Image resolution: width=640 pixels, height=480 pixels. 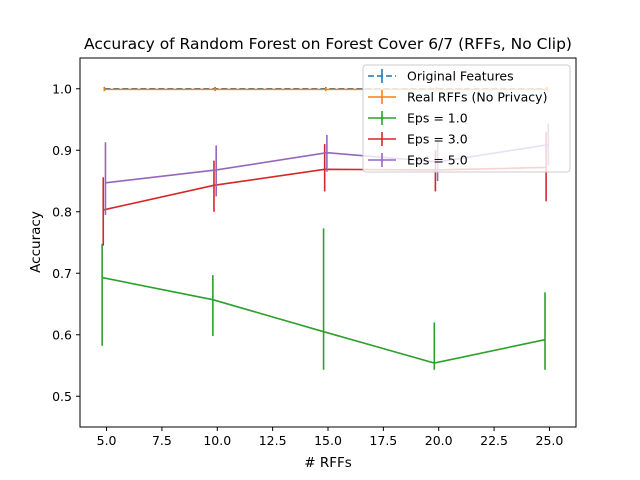 I want to click on legend-label: Eps = 5.0, so click(x=437, y=160).